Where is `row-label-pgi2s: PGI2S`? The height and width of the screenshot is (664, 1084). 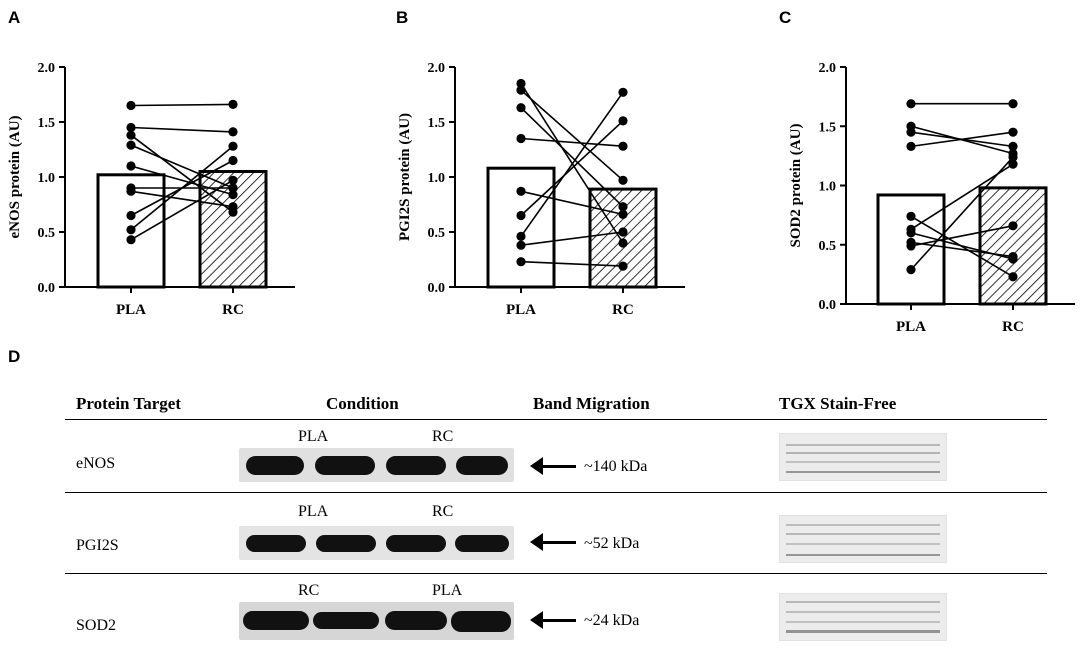
row-label-pgi2s: PGI2S is located at coordinates (97, 545).